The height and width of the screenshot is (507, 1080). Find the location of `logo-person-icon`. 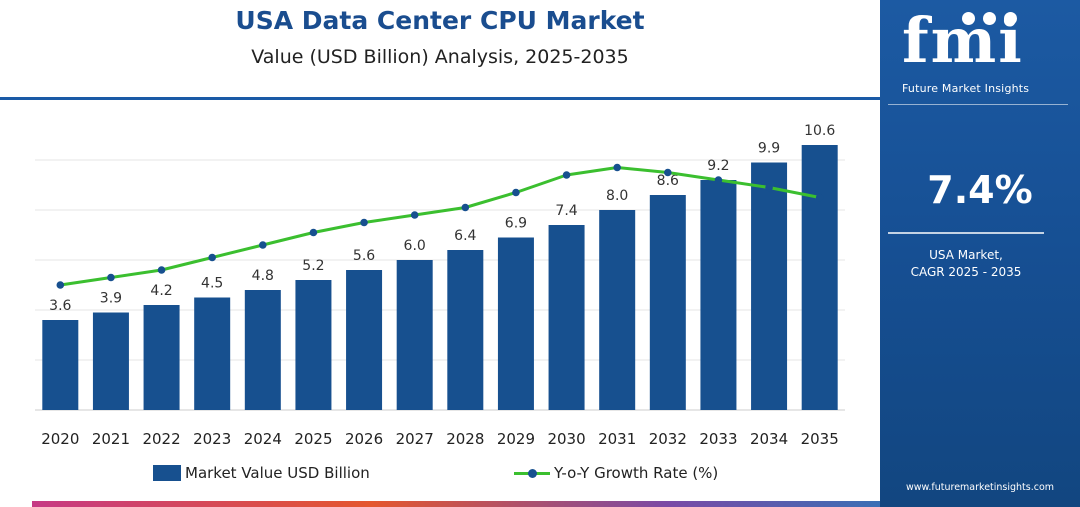

logo-person-icon is located at coordinates (968, 18).